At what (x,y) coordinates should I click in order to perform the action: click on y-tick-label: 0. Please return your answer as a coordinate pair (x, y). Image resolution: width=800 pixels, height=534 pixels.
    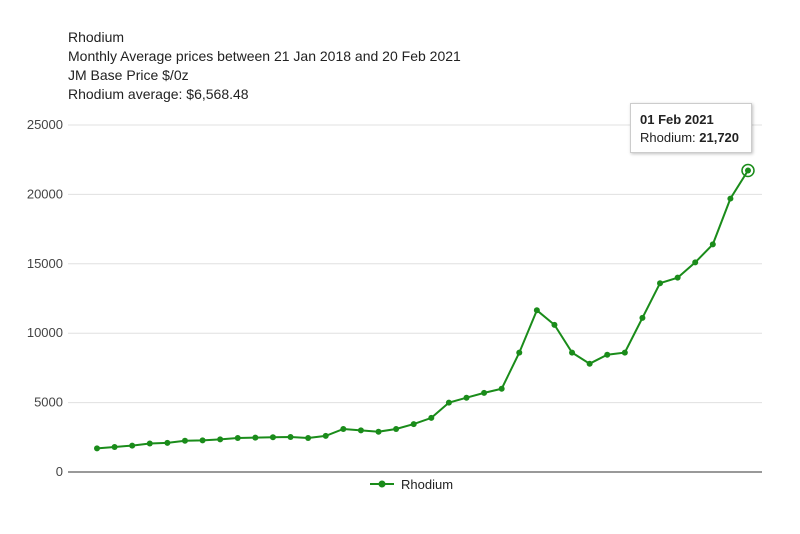
    Looking at the image, I should click on (59, 471).